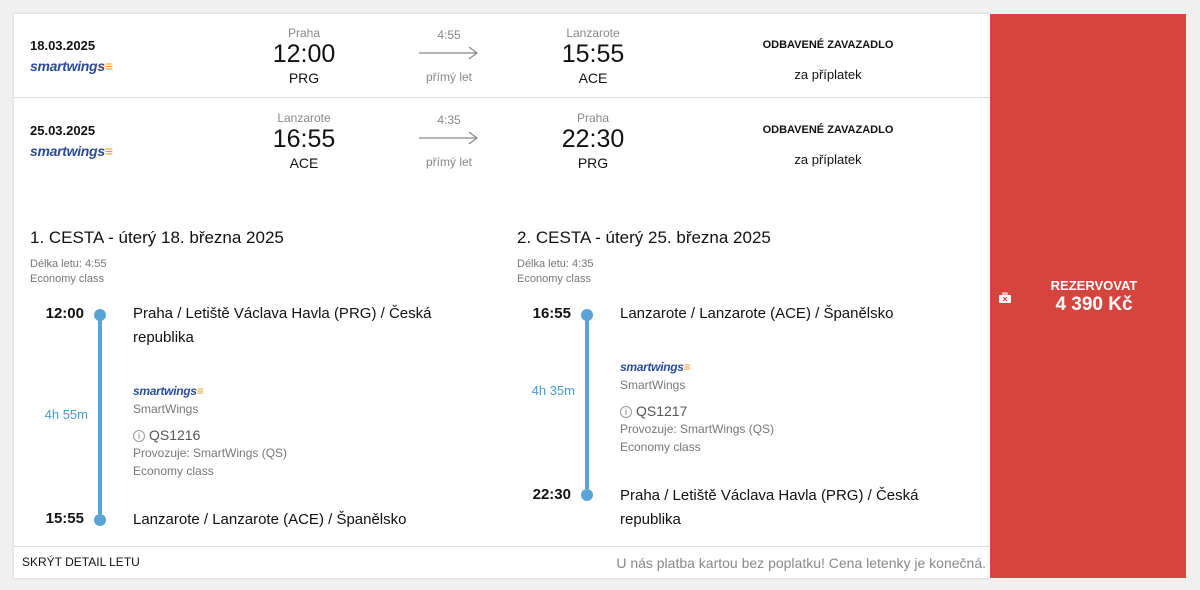 The image size is (1200, 590). I want to click on arrival-city: Praha, so click(593, 118).